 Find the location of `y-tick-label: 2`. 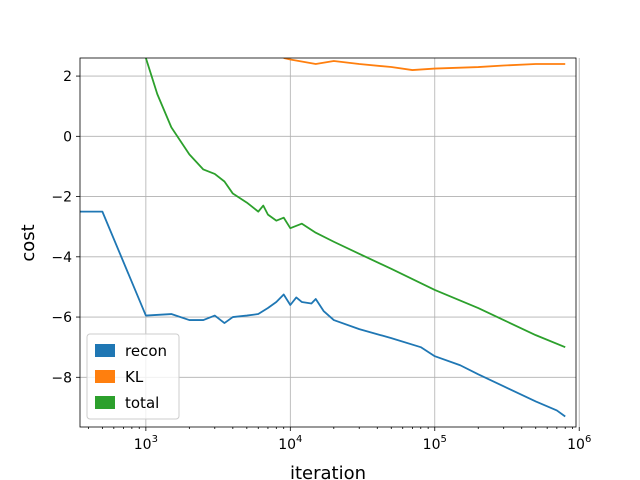

y-tick-label: 2 is located at coordinates (67, 77).